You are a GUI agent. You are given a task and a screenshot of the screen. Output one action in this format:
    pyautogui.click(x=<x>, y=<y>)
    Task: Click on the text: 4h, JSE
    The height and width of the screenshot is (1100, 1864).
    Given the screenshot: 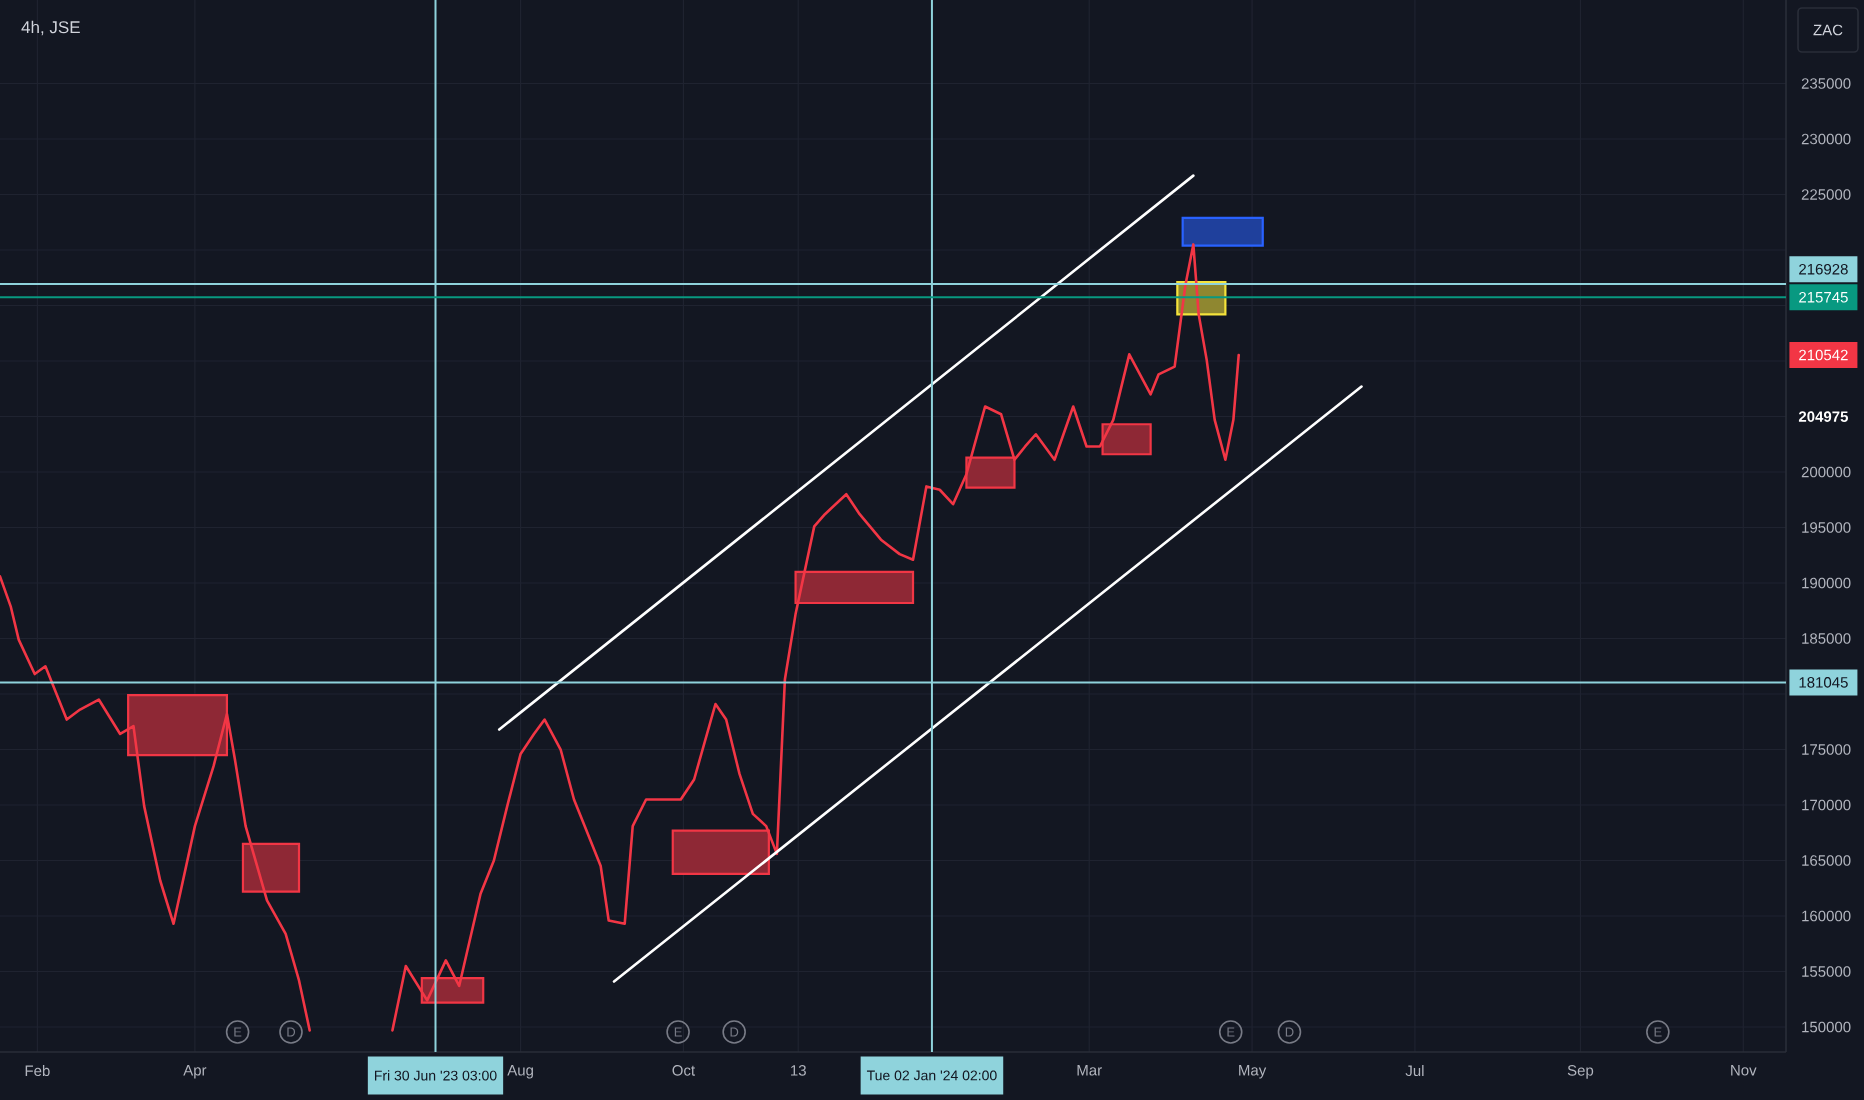 What is the action you would take?
    pyautogui.click(x=50, y=28)
    